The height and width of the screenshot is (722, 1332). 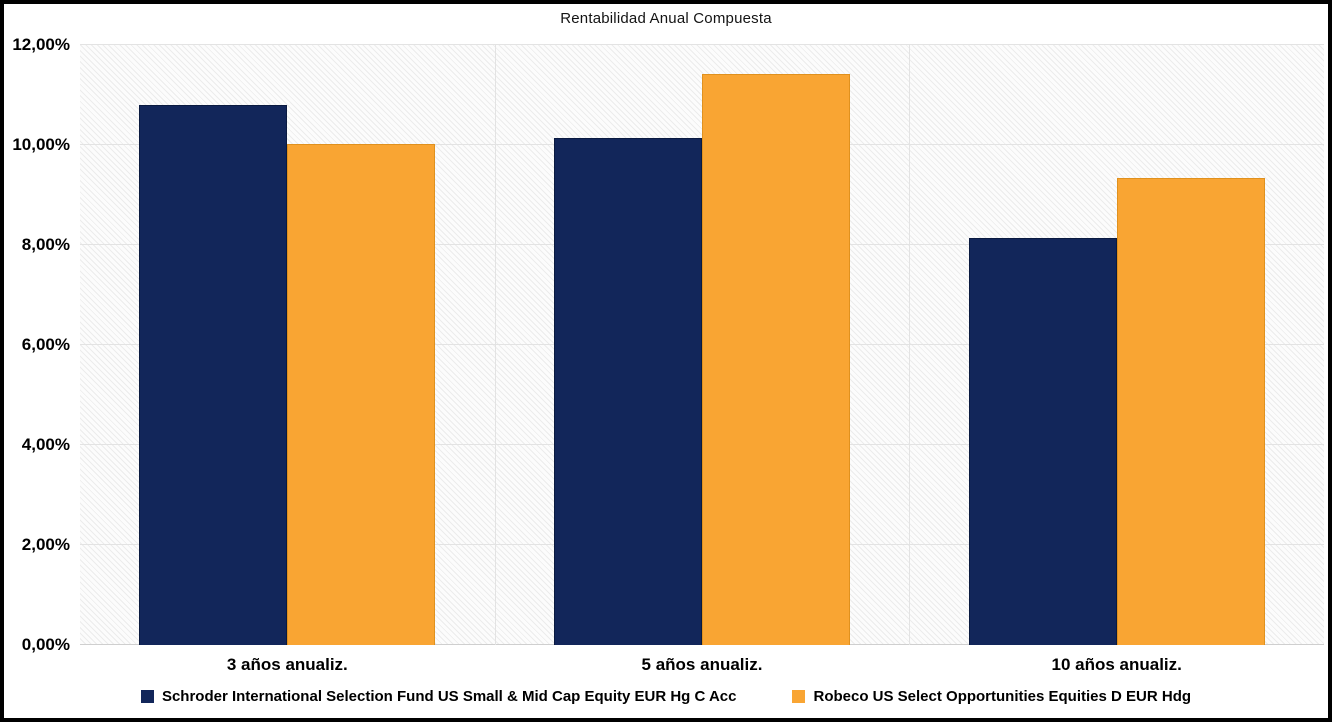 What do you see at coordinates (45, 444) in the screenshot?
I see `y-axis-label: 4,00%` at bounding box center [45, 444].